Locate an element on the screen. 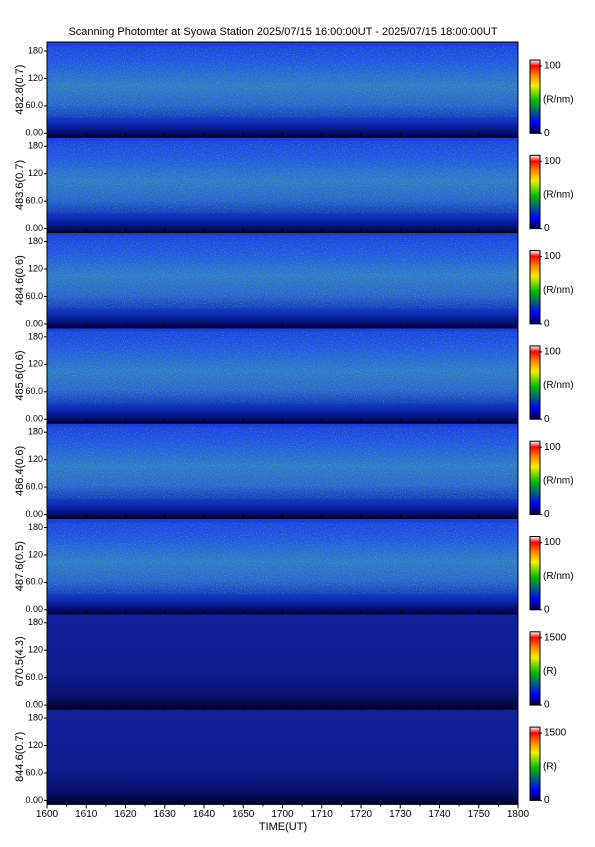  x-tick-label: 1610 is located at coordinates (86, 814).